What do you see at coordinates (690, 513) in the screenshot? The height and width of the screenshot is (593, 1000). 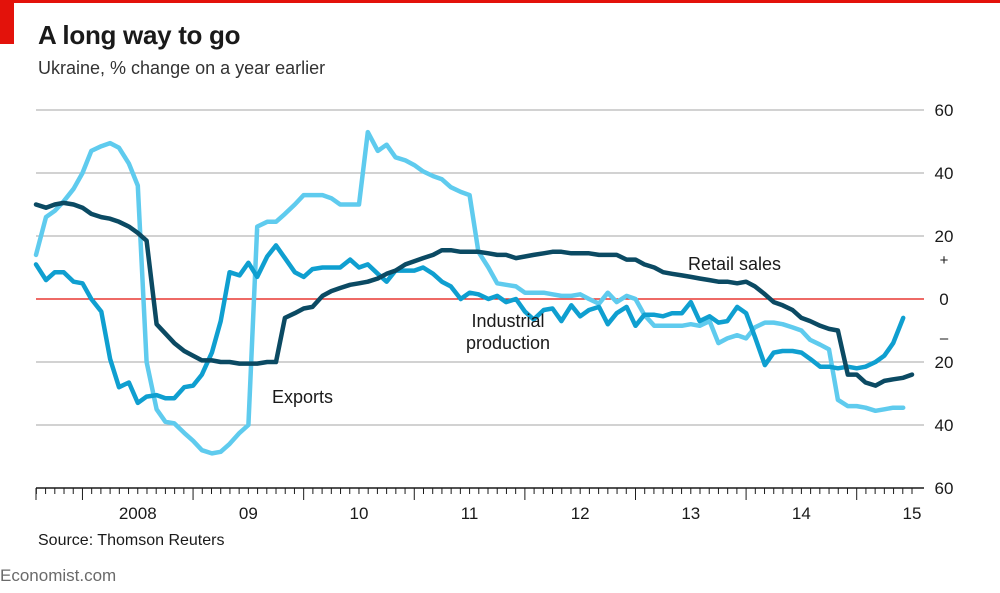 I see `x-tick-label: 13` at bounding box center [690, 513].